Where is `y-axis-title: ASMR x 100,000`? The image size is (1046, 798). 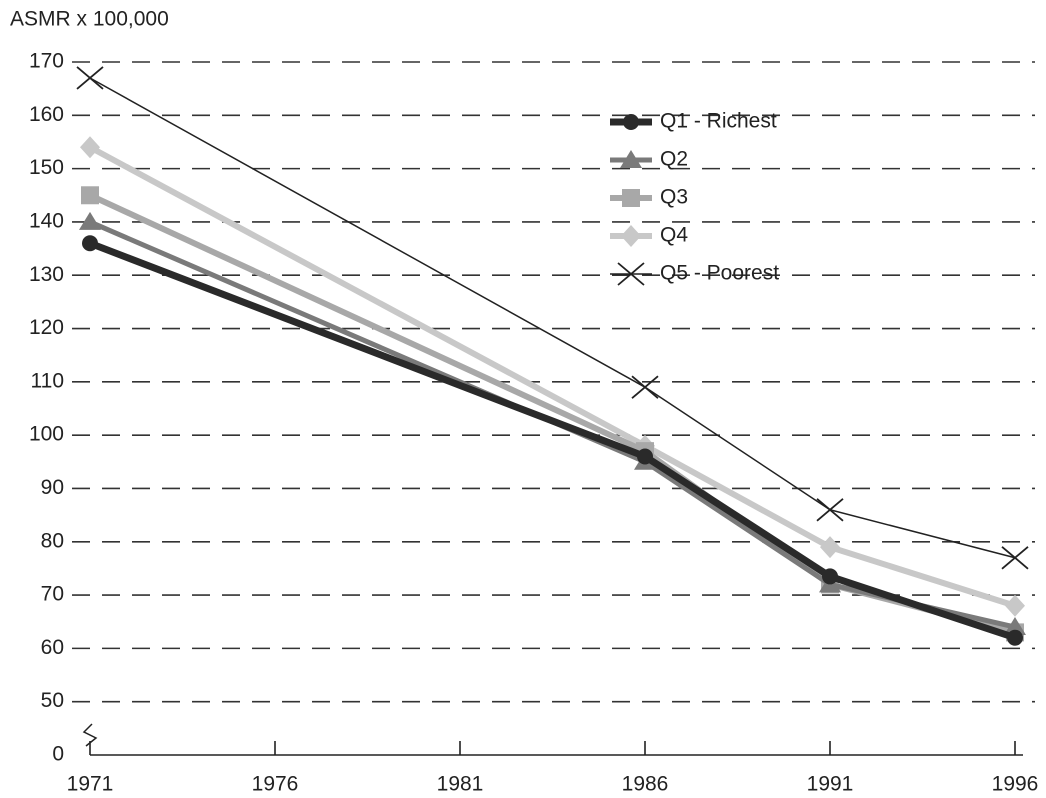 y-axis-title: ASMR x 100,000 is located at coordinates (89, 19).